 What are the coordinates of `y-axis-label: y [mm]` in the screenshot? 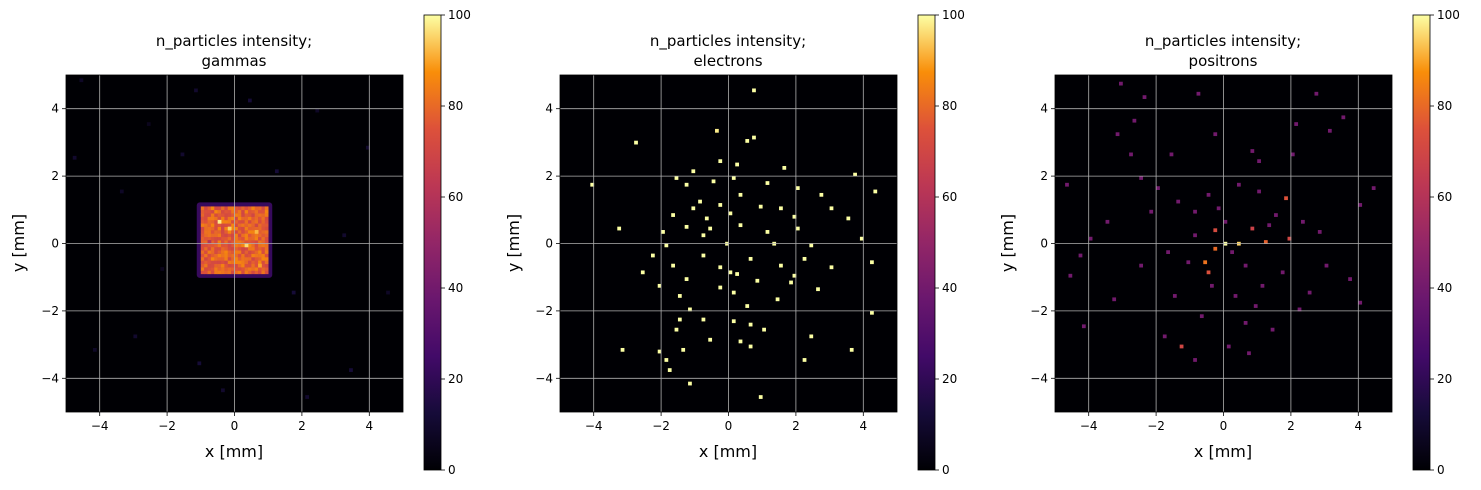 It's located at (18, 243).